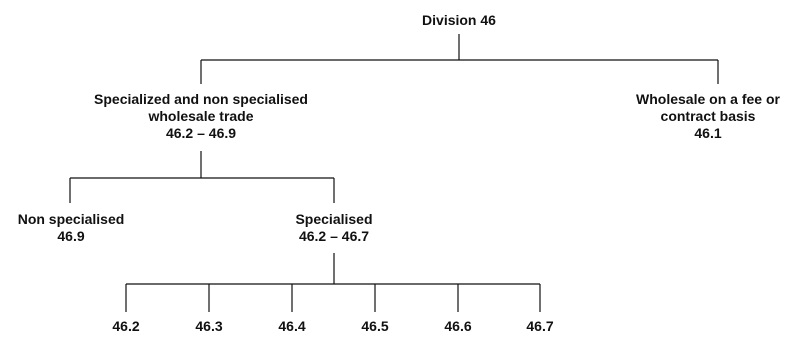 The width and height of the screenshot is (808, 341). I want to click on leaf-46-3: 46.3, so click(209, 326).